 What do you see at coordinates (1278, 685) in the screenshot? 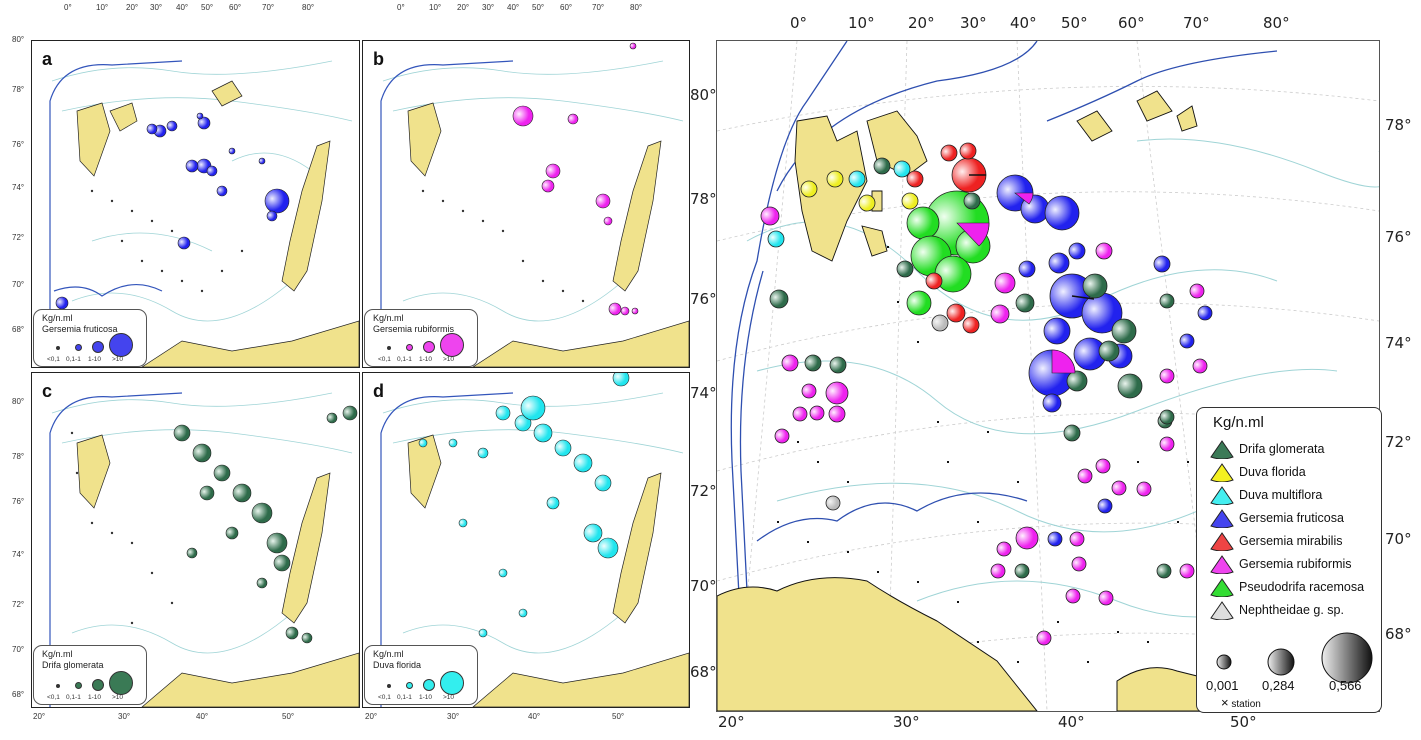
I see `size-label: 0,284` at bounding box center [1278, 685].